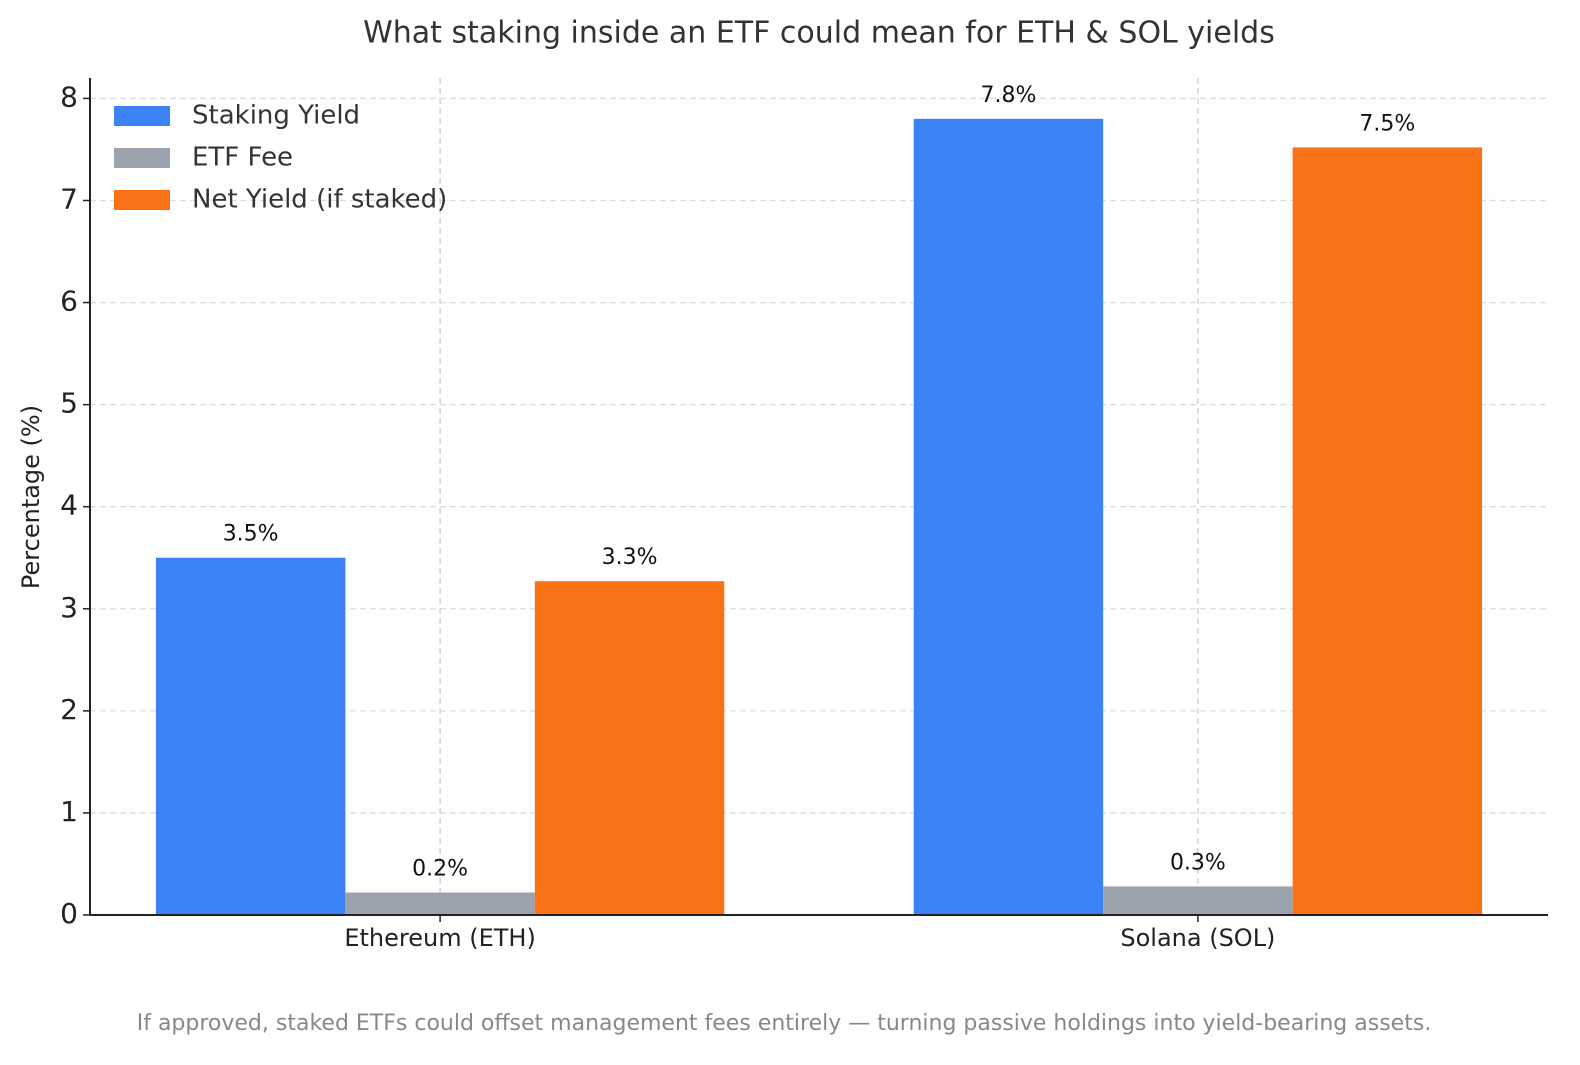 The height and width of the screenshot is (1065, 1580). I want to click on legend-label: Staking Yield, so click(276, 116).